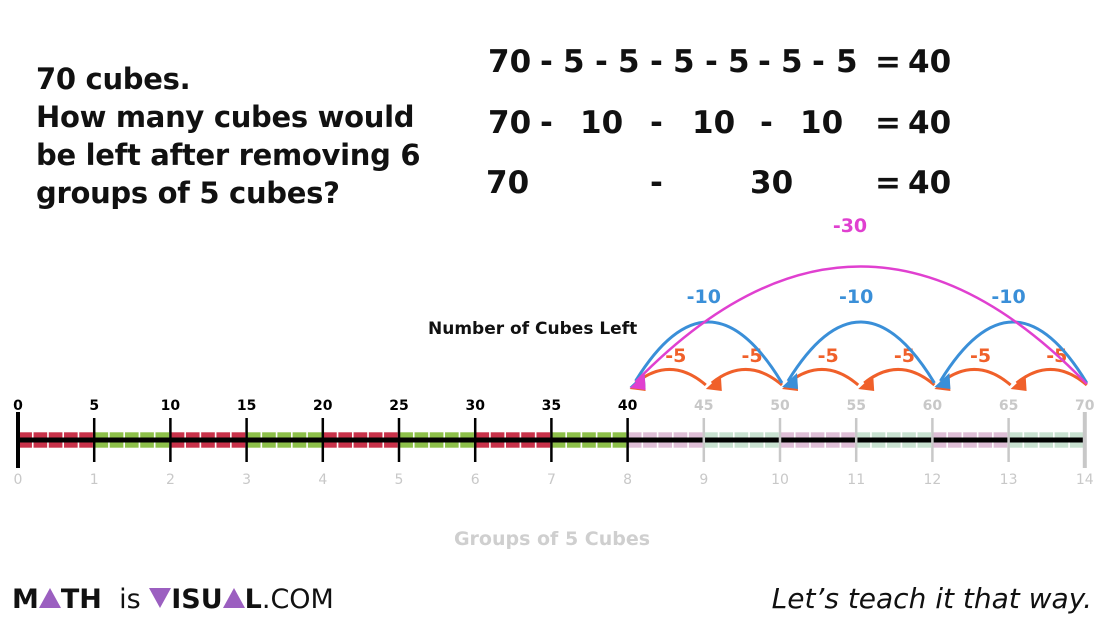  I want to click on tagline: Let’s teach it that way., so click(931, 598).